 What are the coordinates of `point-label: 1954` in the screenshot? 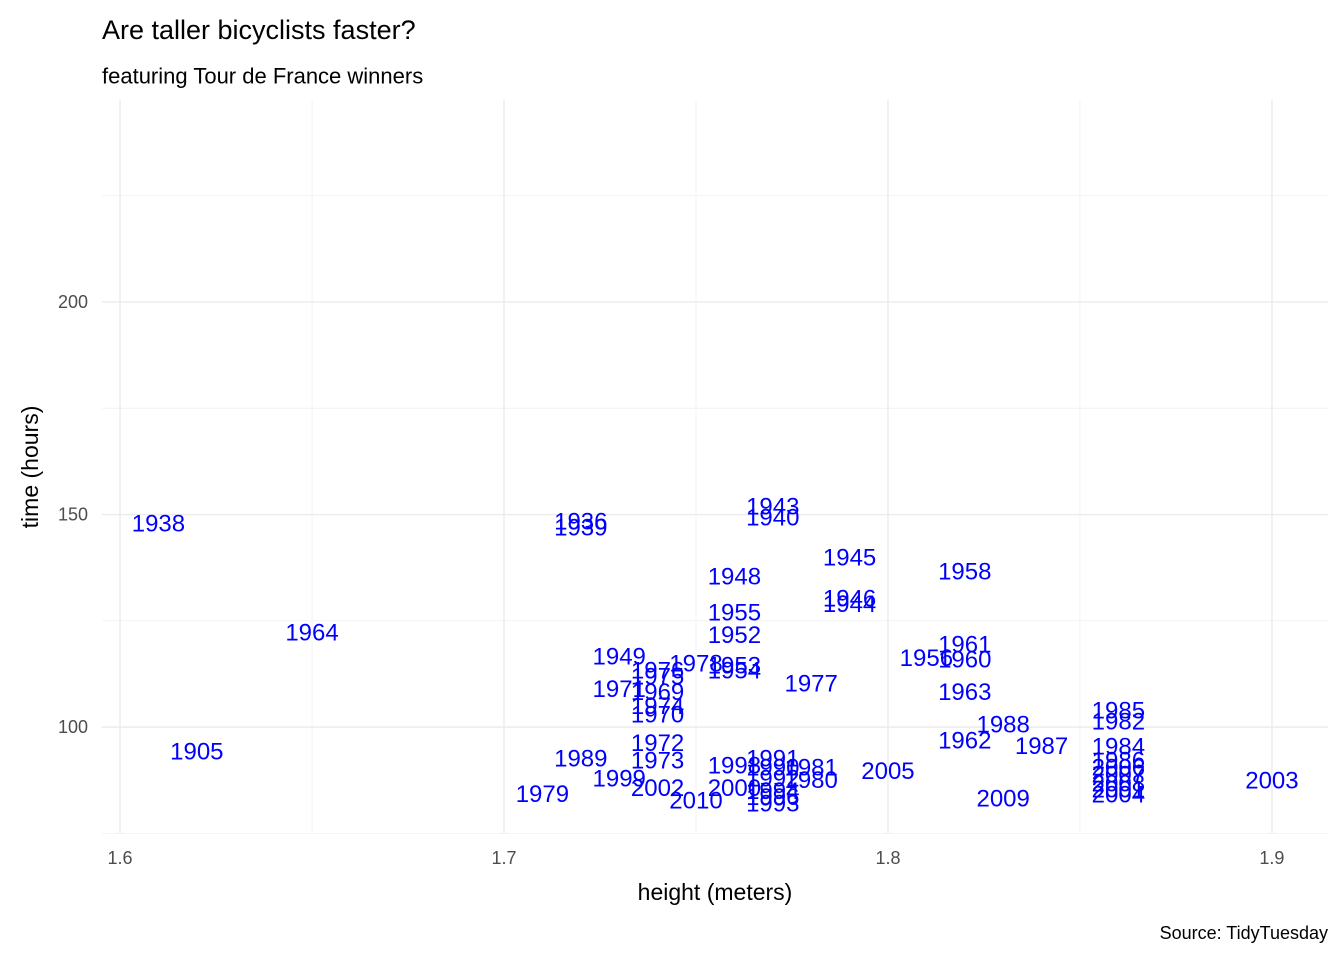 It's located at (734, 671).